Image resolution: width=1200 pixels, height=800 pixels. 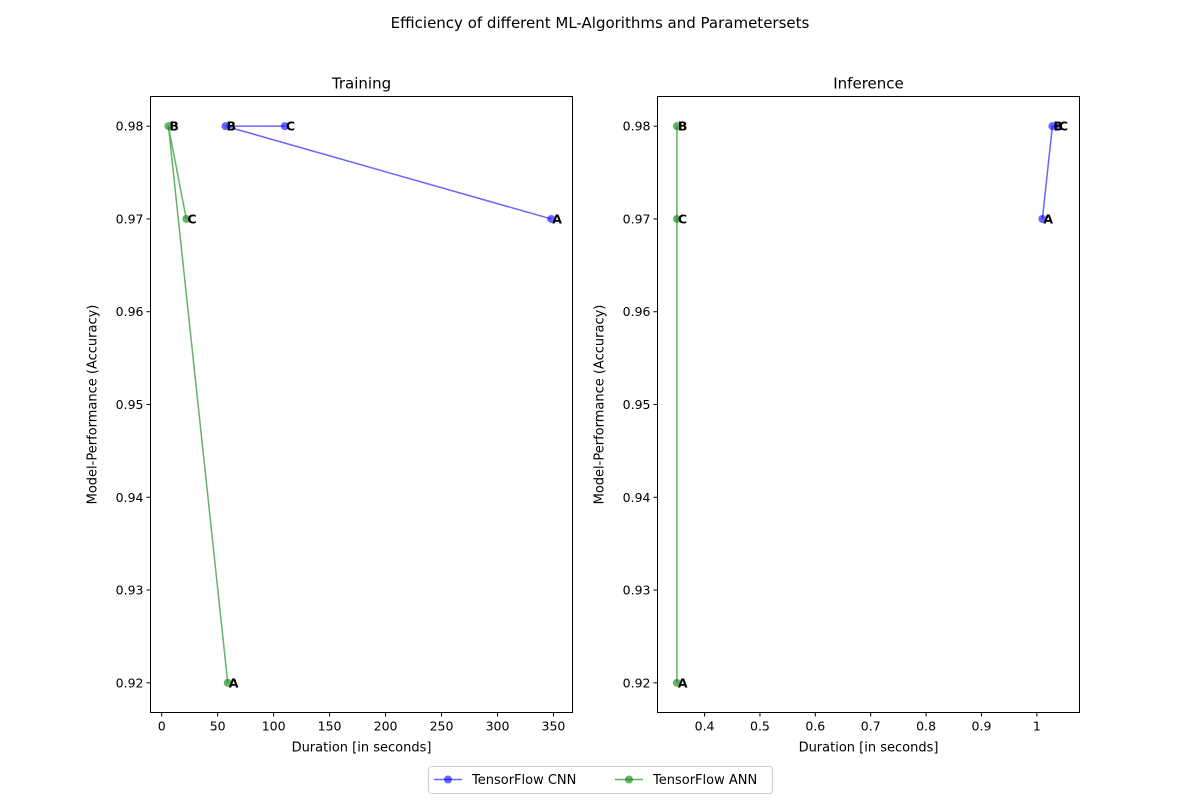 What do you see at coordinates (926, 726) in the screenshot?
I see `x-tick-label: 0.8` at bounding box center [926, 726].